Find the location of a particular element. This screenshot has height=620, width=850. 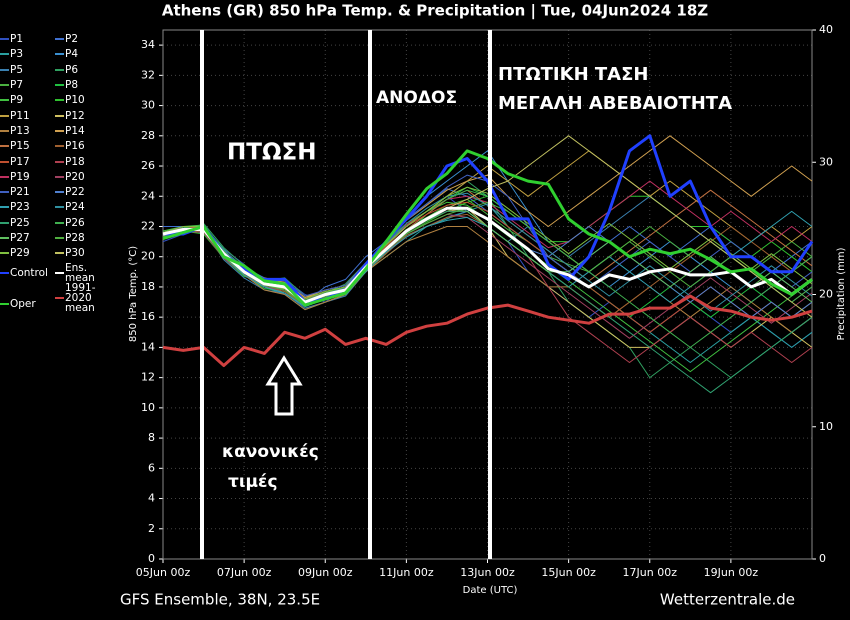

legend-entry: P4 is located at coordinates (85, 54).